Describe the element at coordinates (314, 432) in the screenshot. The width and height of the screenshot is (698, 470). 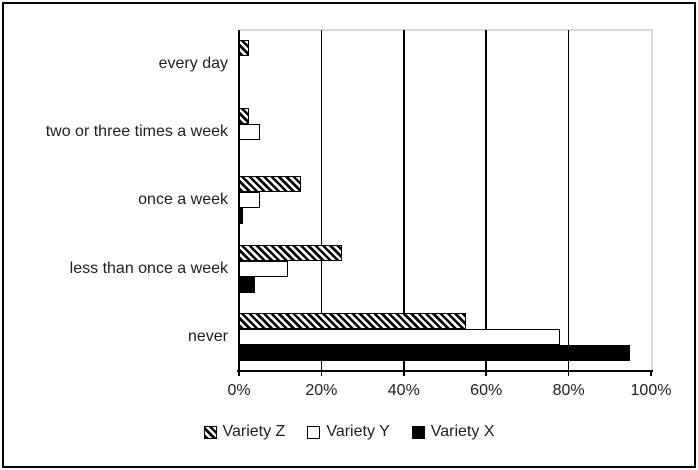
I see `white-square-swatch-icon` at that location.